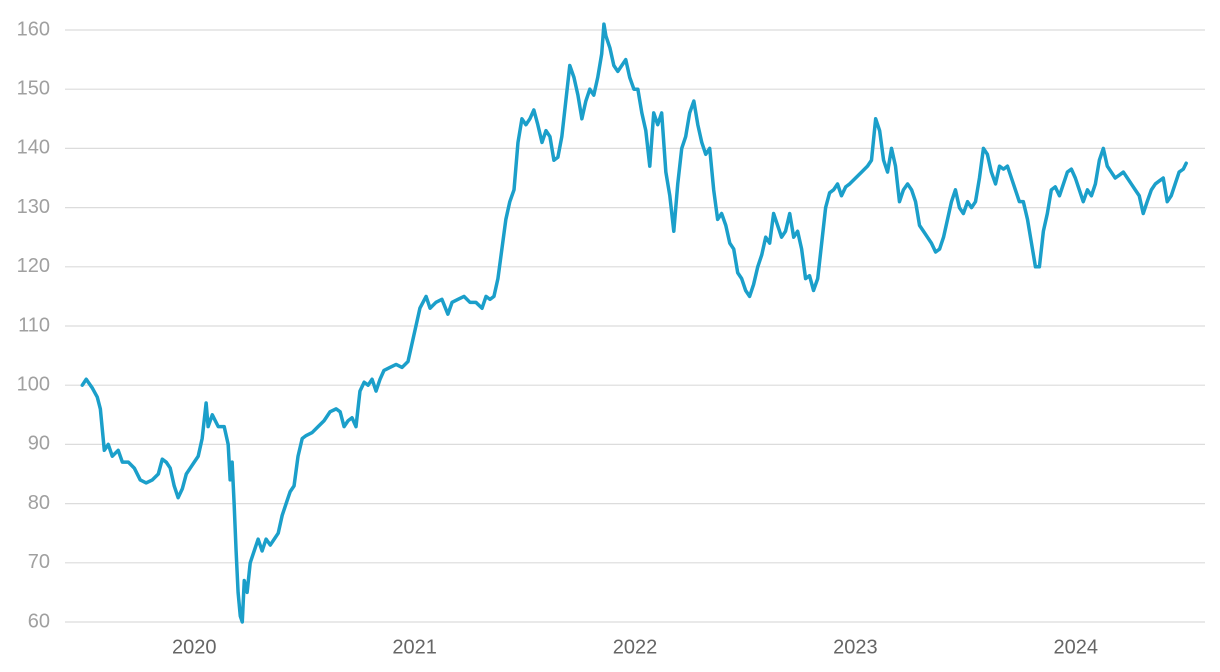 The width and height of the screenshot is (1220, 672). Describe the element at coordinates (33, 207) in the screenshot. I see `y-tick-label: 130` at that location.